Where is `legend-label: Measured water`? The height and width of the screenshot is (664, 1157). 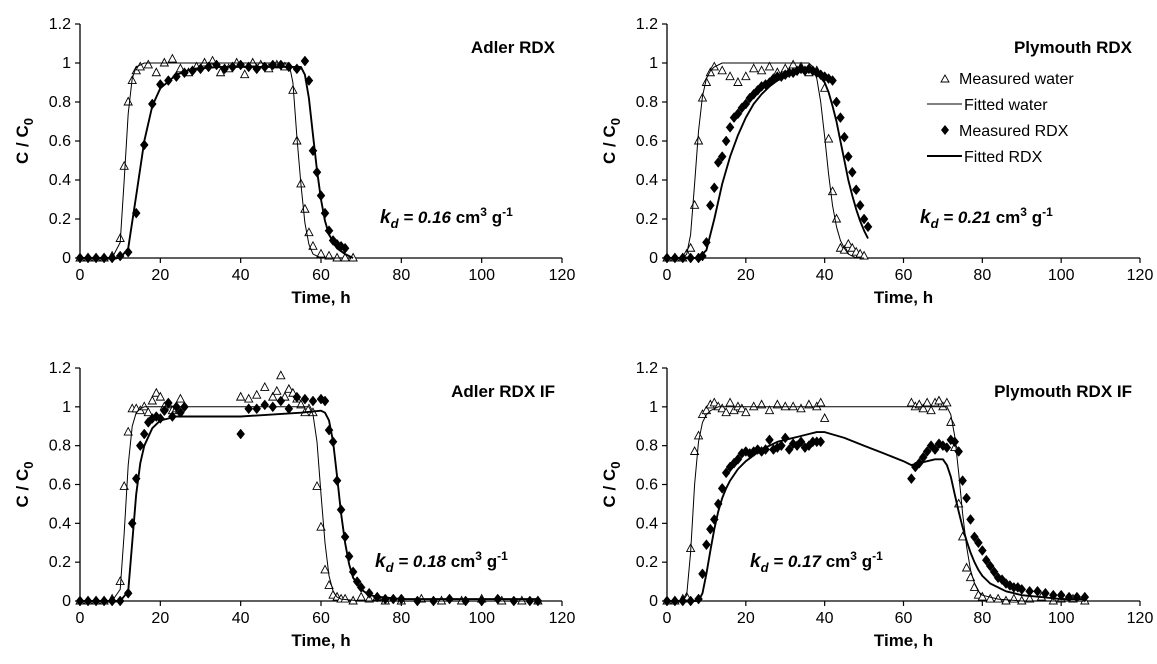
legend-label: Measured water is located at coordinates (1016, 79).